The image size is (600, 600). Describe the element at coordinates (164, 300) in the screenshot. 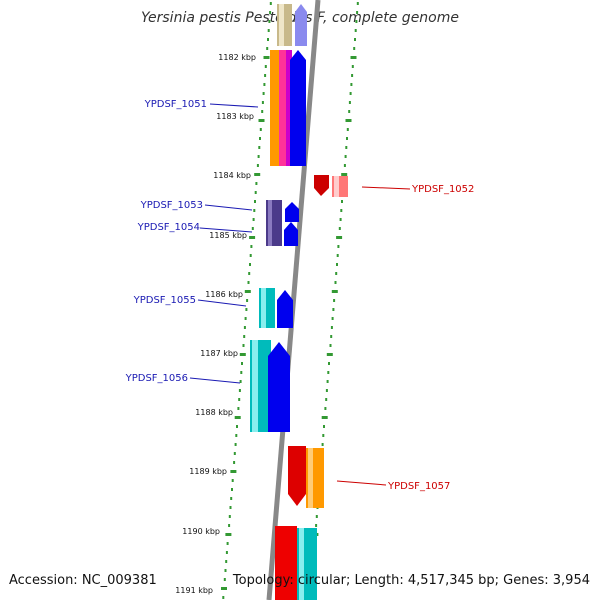

I see `gene-label-ypdsf-1055: YPDSF_1055` at that location.